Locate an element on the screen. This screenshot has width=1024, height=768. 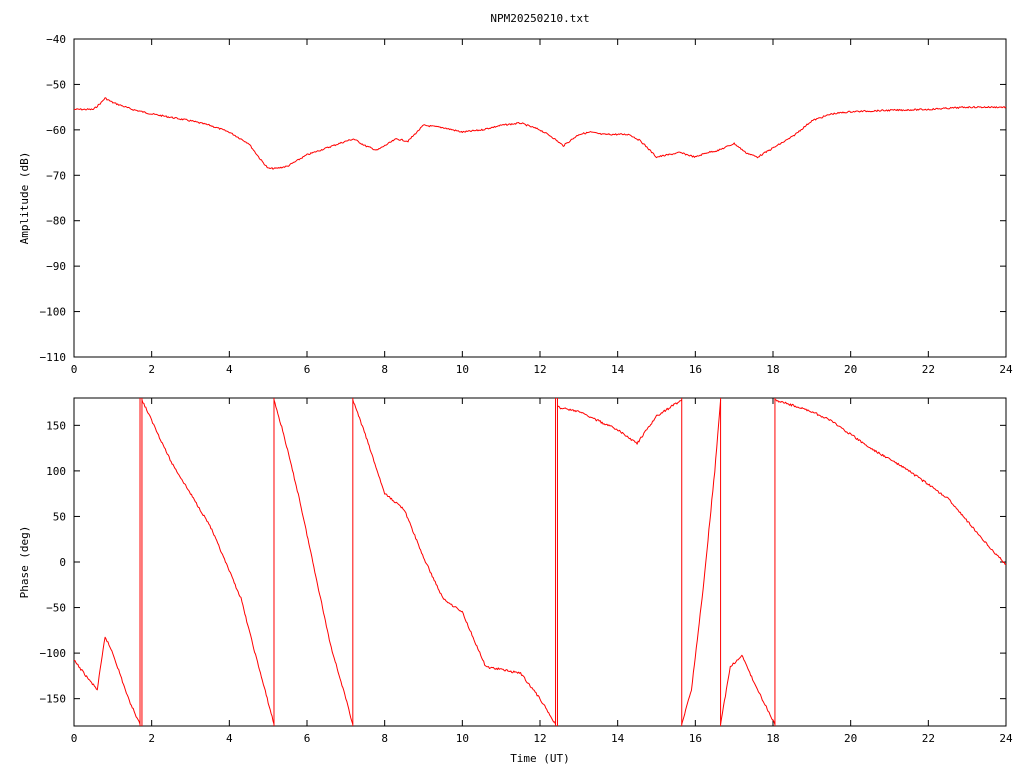
amplitude-x-tick-label: 16 is located at coordinates (695, 369).